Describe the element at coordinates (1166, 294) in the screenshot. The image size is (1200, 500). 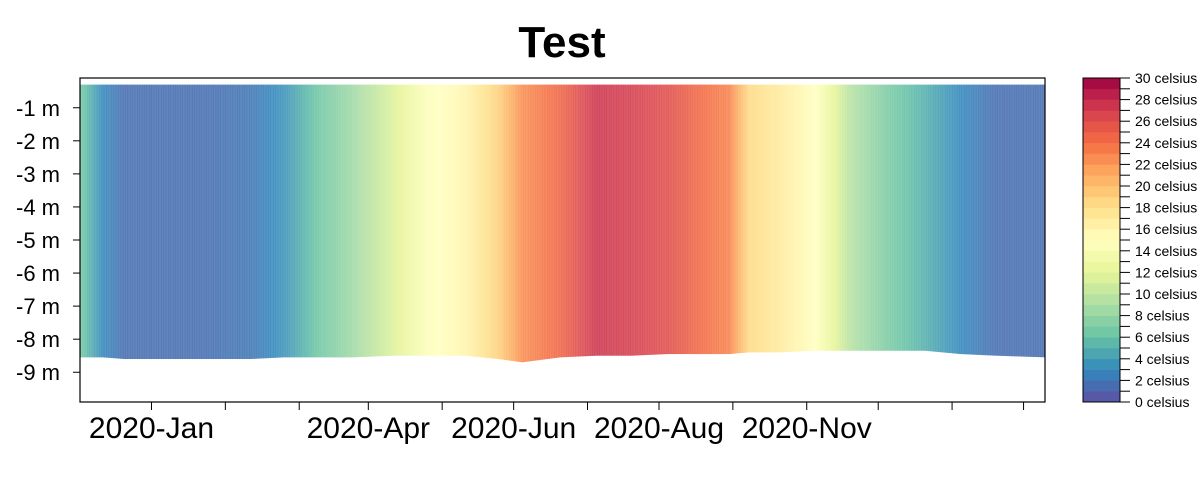
I see `colorbar-label-5: 10 celsius` at that location.